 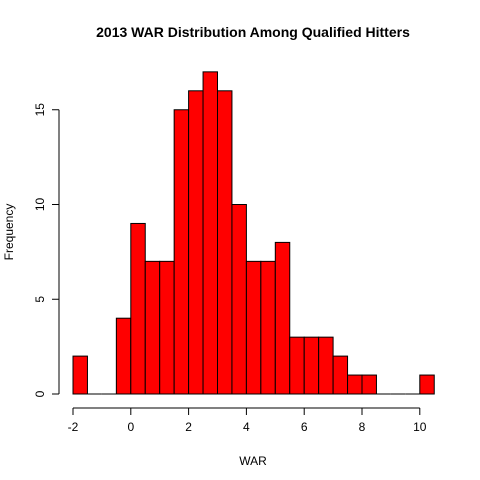 I want to click on y-tick-label: 0, so click(x=40, y=393).